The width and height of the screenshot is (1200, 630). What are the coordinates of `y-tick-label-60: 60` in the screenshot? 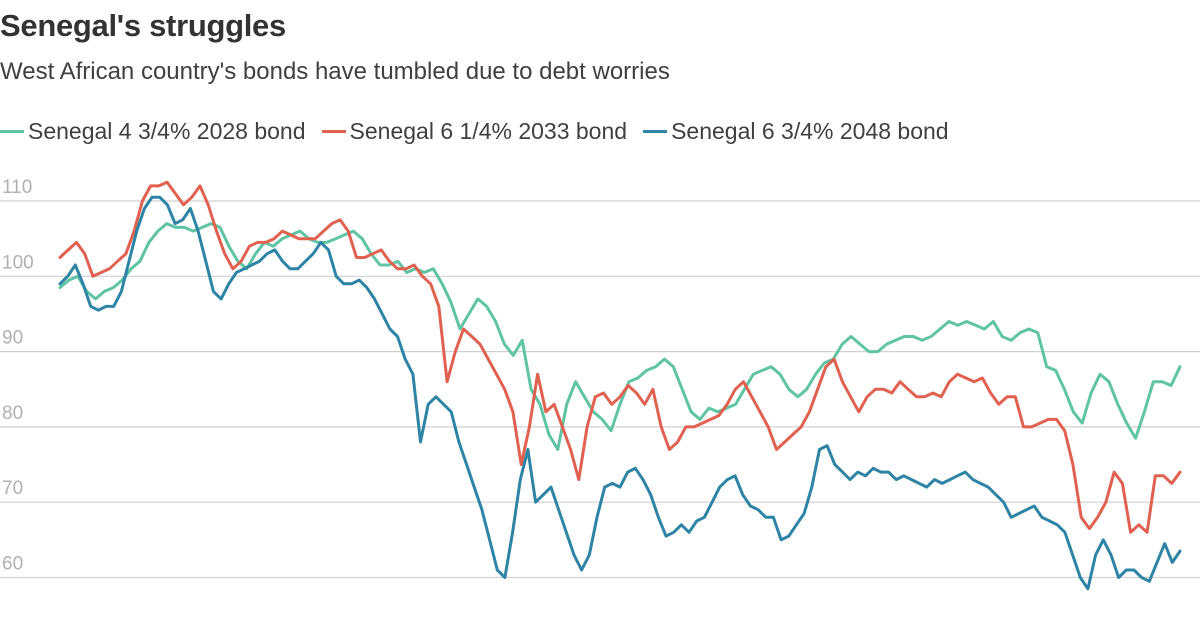 It's located at (12, 564).